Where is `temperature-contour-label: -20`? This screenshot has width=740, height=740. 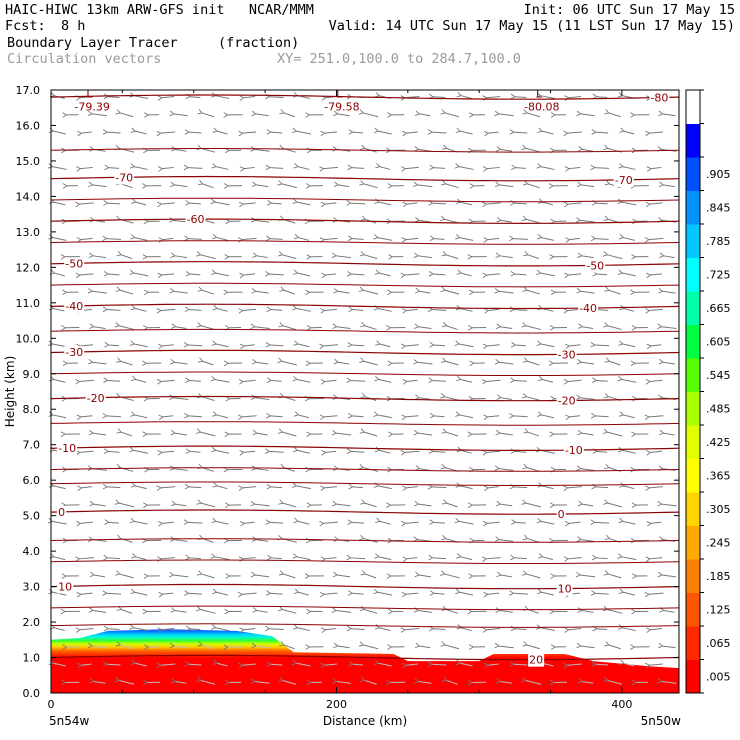 temperature-contour-label: -20 is located at coordinates (567, 401).